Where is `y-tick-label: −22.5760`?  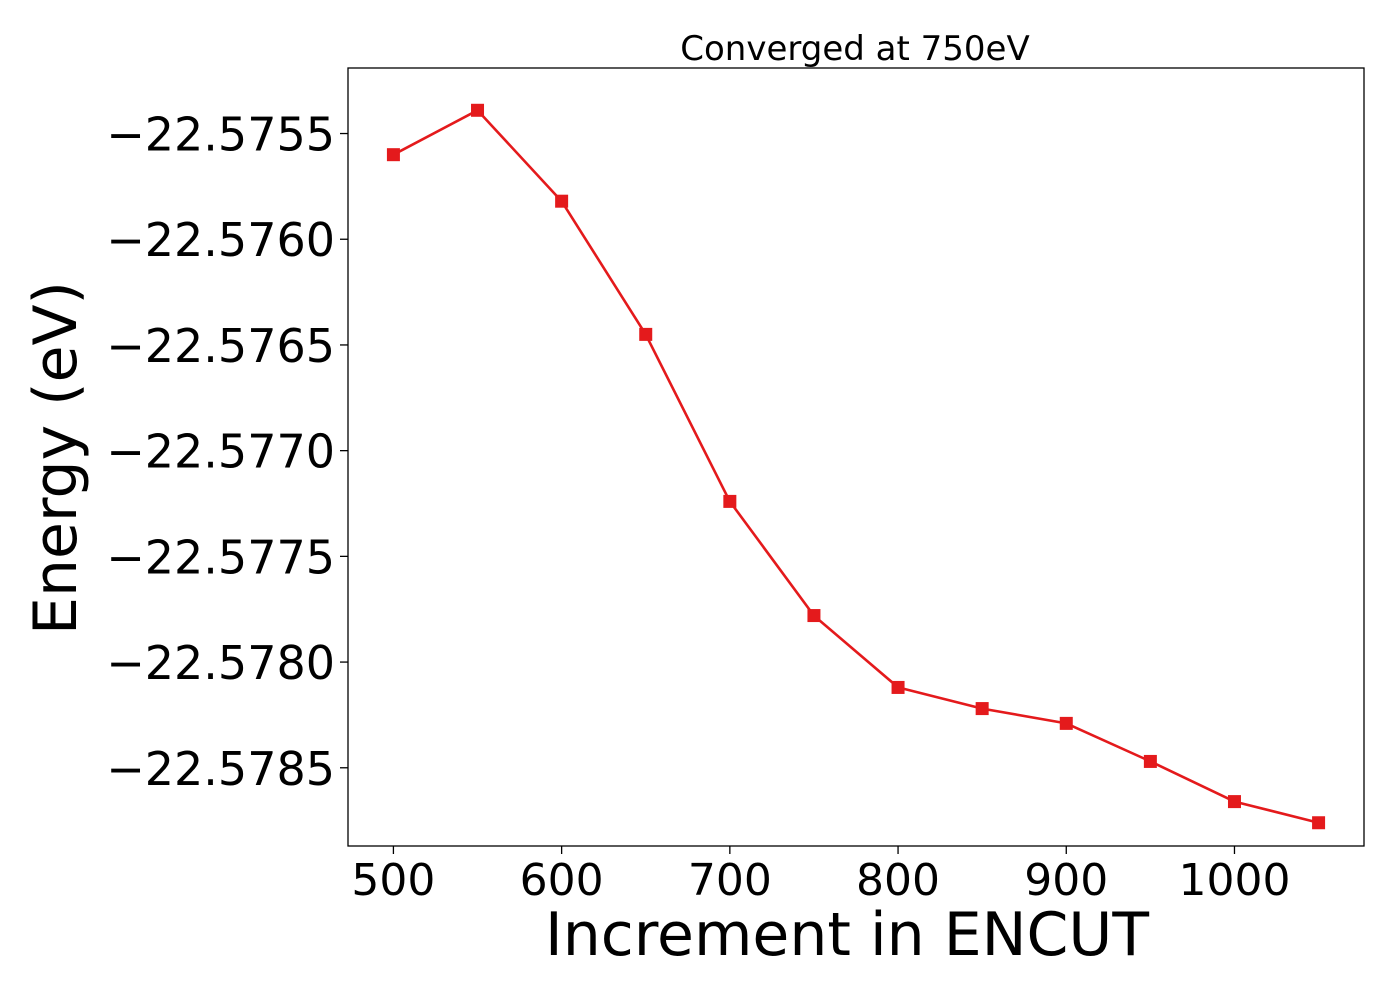
y-tick-label: −22.5760 is located at coordinates (220, 240).